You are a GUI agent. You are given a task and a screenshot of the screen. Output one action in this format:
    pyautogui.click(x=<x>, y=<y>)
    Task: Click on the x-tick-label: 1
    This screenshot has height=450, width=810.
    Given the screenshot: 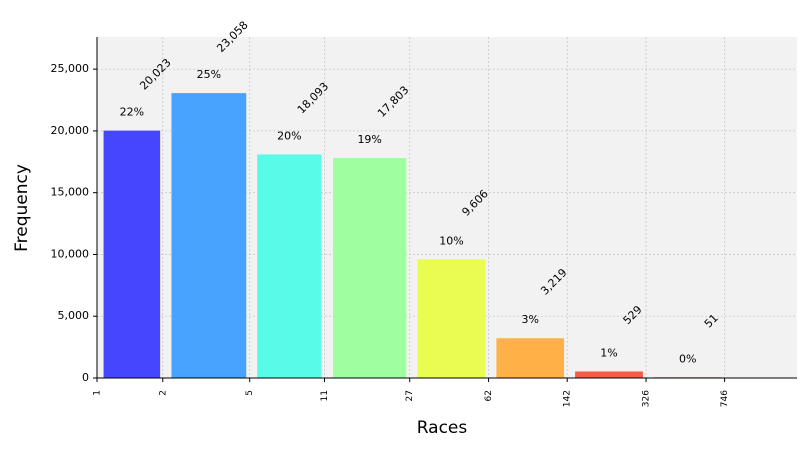 What is the action you would take?
    pyautogui.click(x=98, y=393)
    